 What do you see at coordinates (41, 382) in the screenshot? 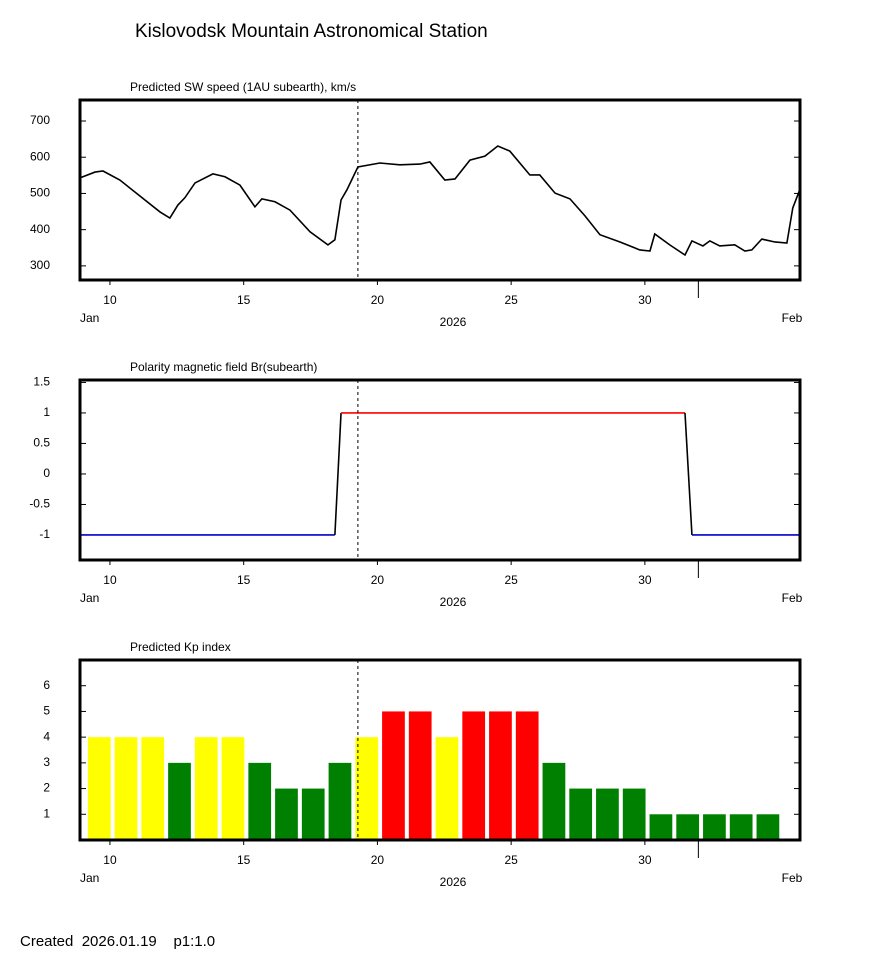
I see `y-tick-label: 1.5` at bounding box center [41, 382].